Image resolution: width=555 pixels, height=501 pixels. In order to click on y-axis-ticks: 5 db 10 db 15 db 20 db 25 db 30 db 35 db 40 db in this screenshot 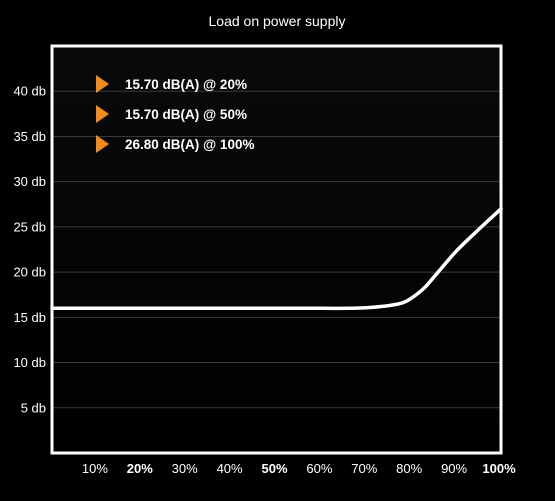, I will do `click(29, 250)`.